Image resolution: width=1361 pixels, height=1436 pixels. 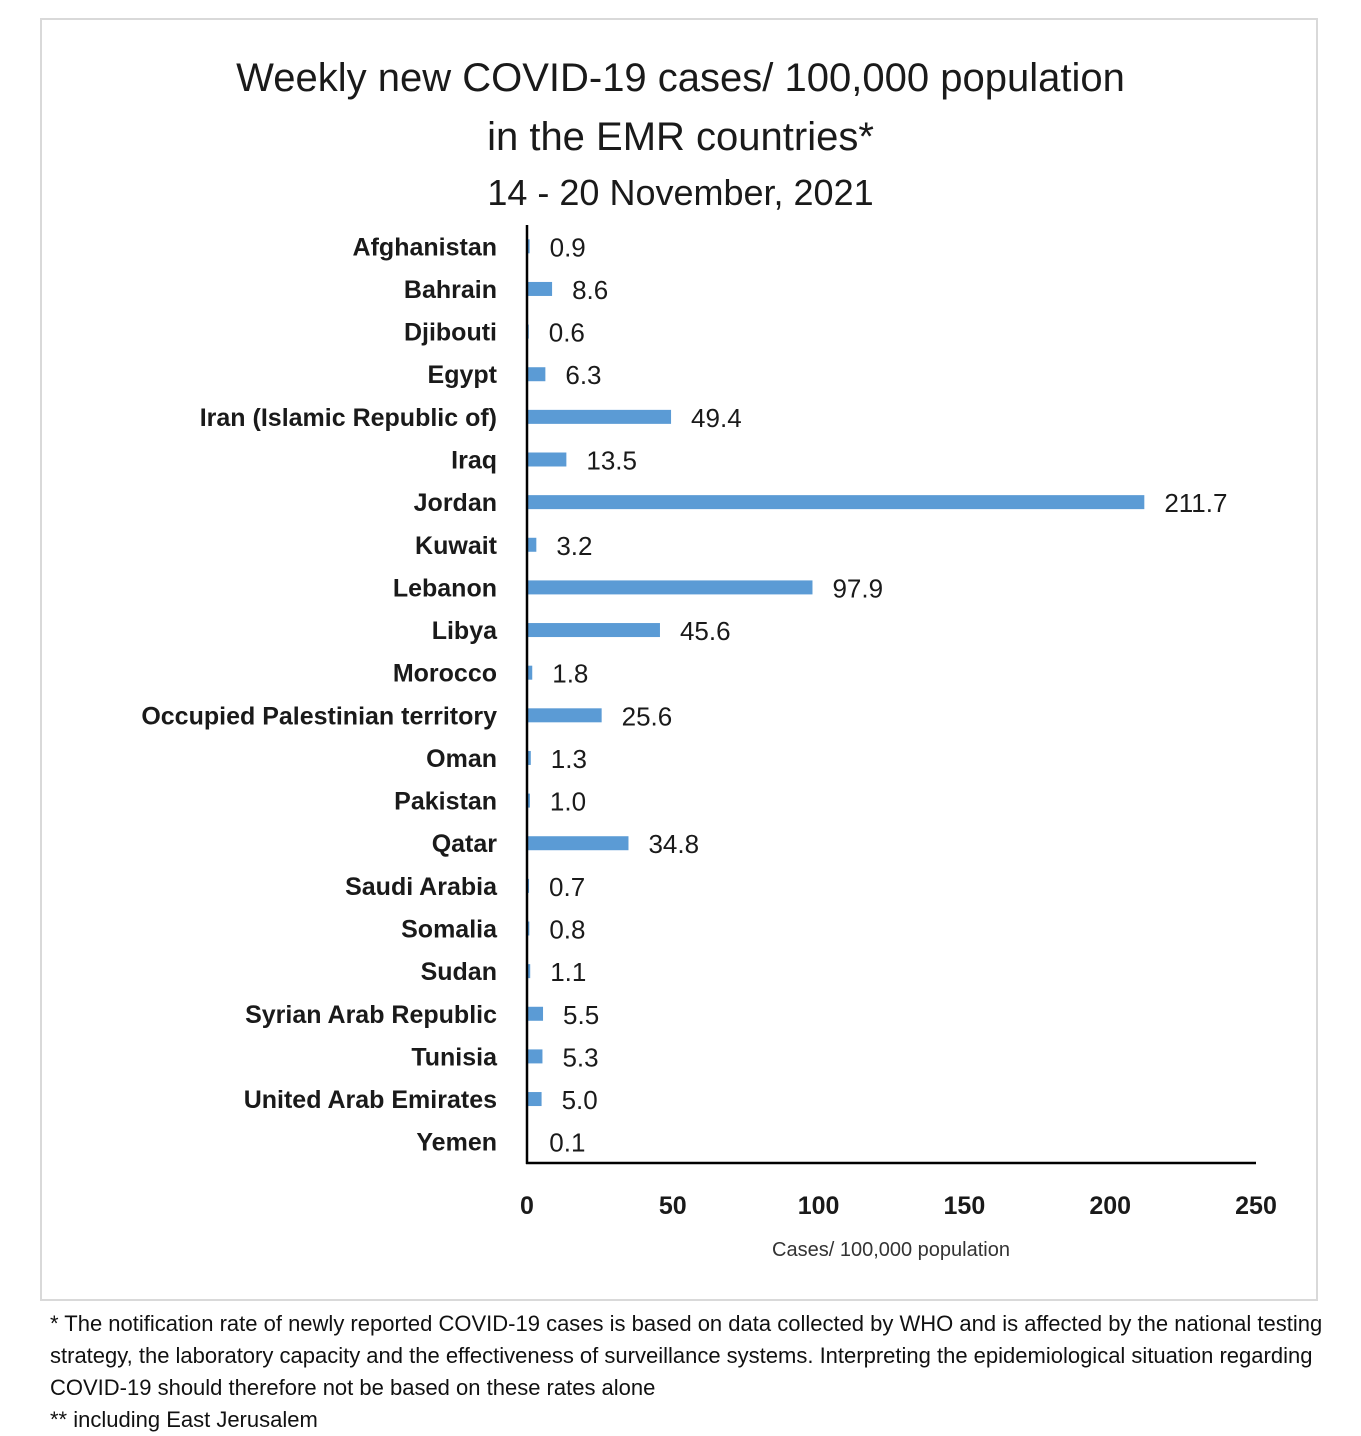 What do you see at coordinates (348, 418) in the screenshot?
I see `category-label: Iran (Islamic Republic of)` at bounding box center [348, 418].